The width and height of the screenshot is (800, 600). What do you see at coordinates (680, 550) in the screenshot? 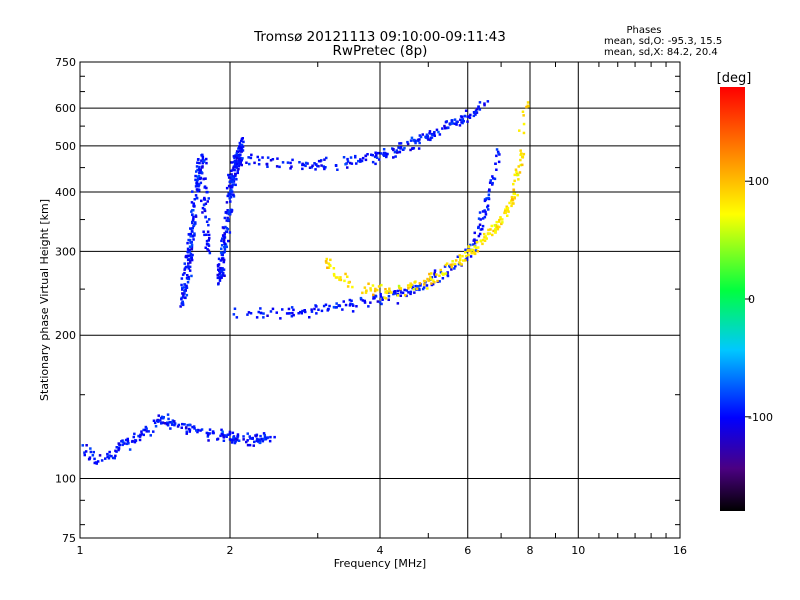
I see `x-tick-label: 16` at bounding box center [680, 550].